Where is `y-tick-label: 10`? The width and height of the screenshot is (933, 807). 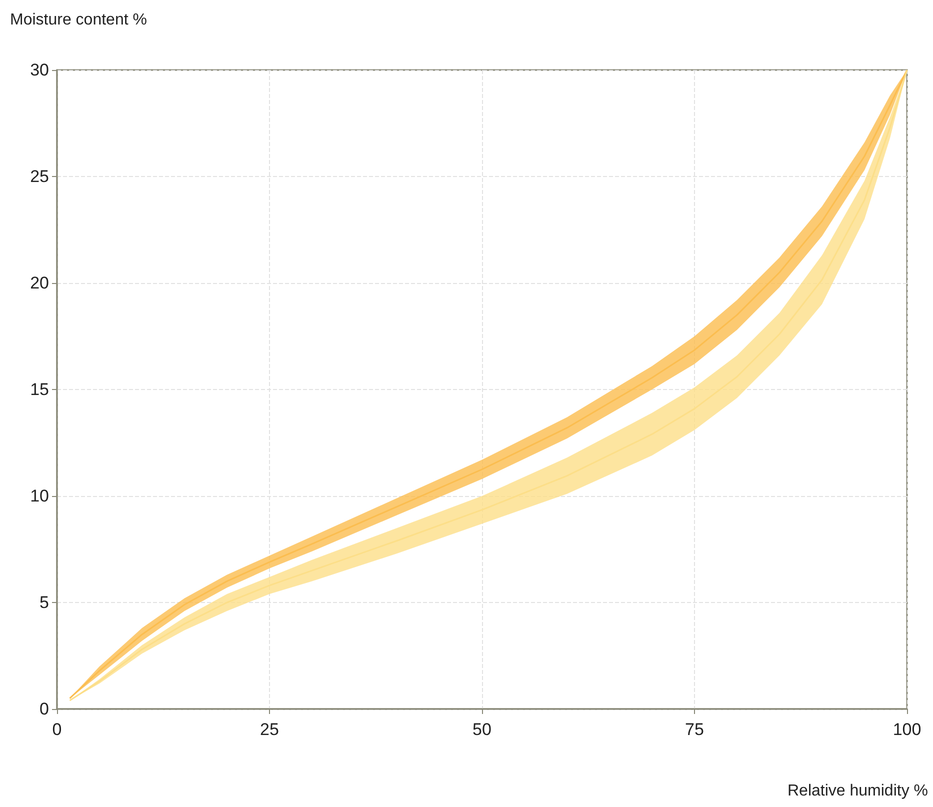
y-tick-label: 10 is located at coordinates (39, 496).